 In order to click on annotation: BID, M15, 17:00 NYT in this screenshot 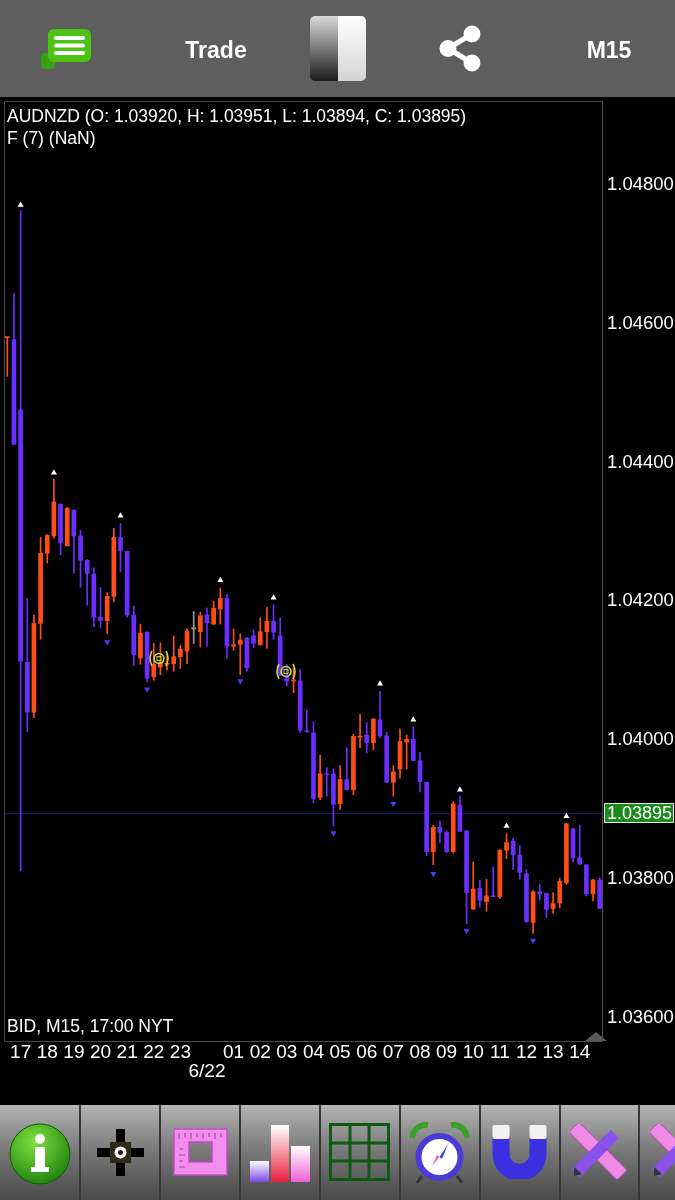, I will do `click(90, 1025)`.